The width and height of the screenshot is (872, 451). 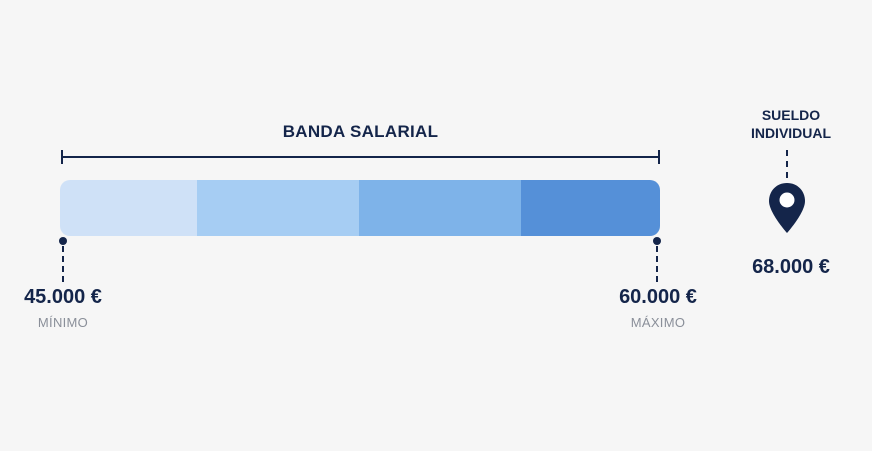 What do you see at coordinates (63, 264) in the screenshot?
I see `min-marker-dash` at bounding box center [63, 264].